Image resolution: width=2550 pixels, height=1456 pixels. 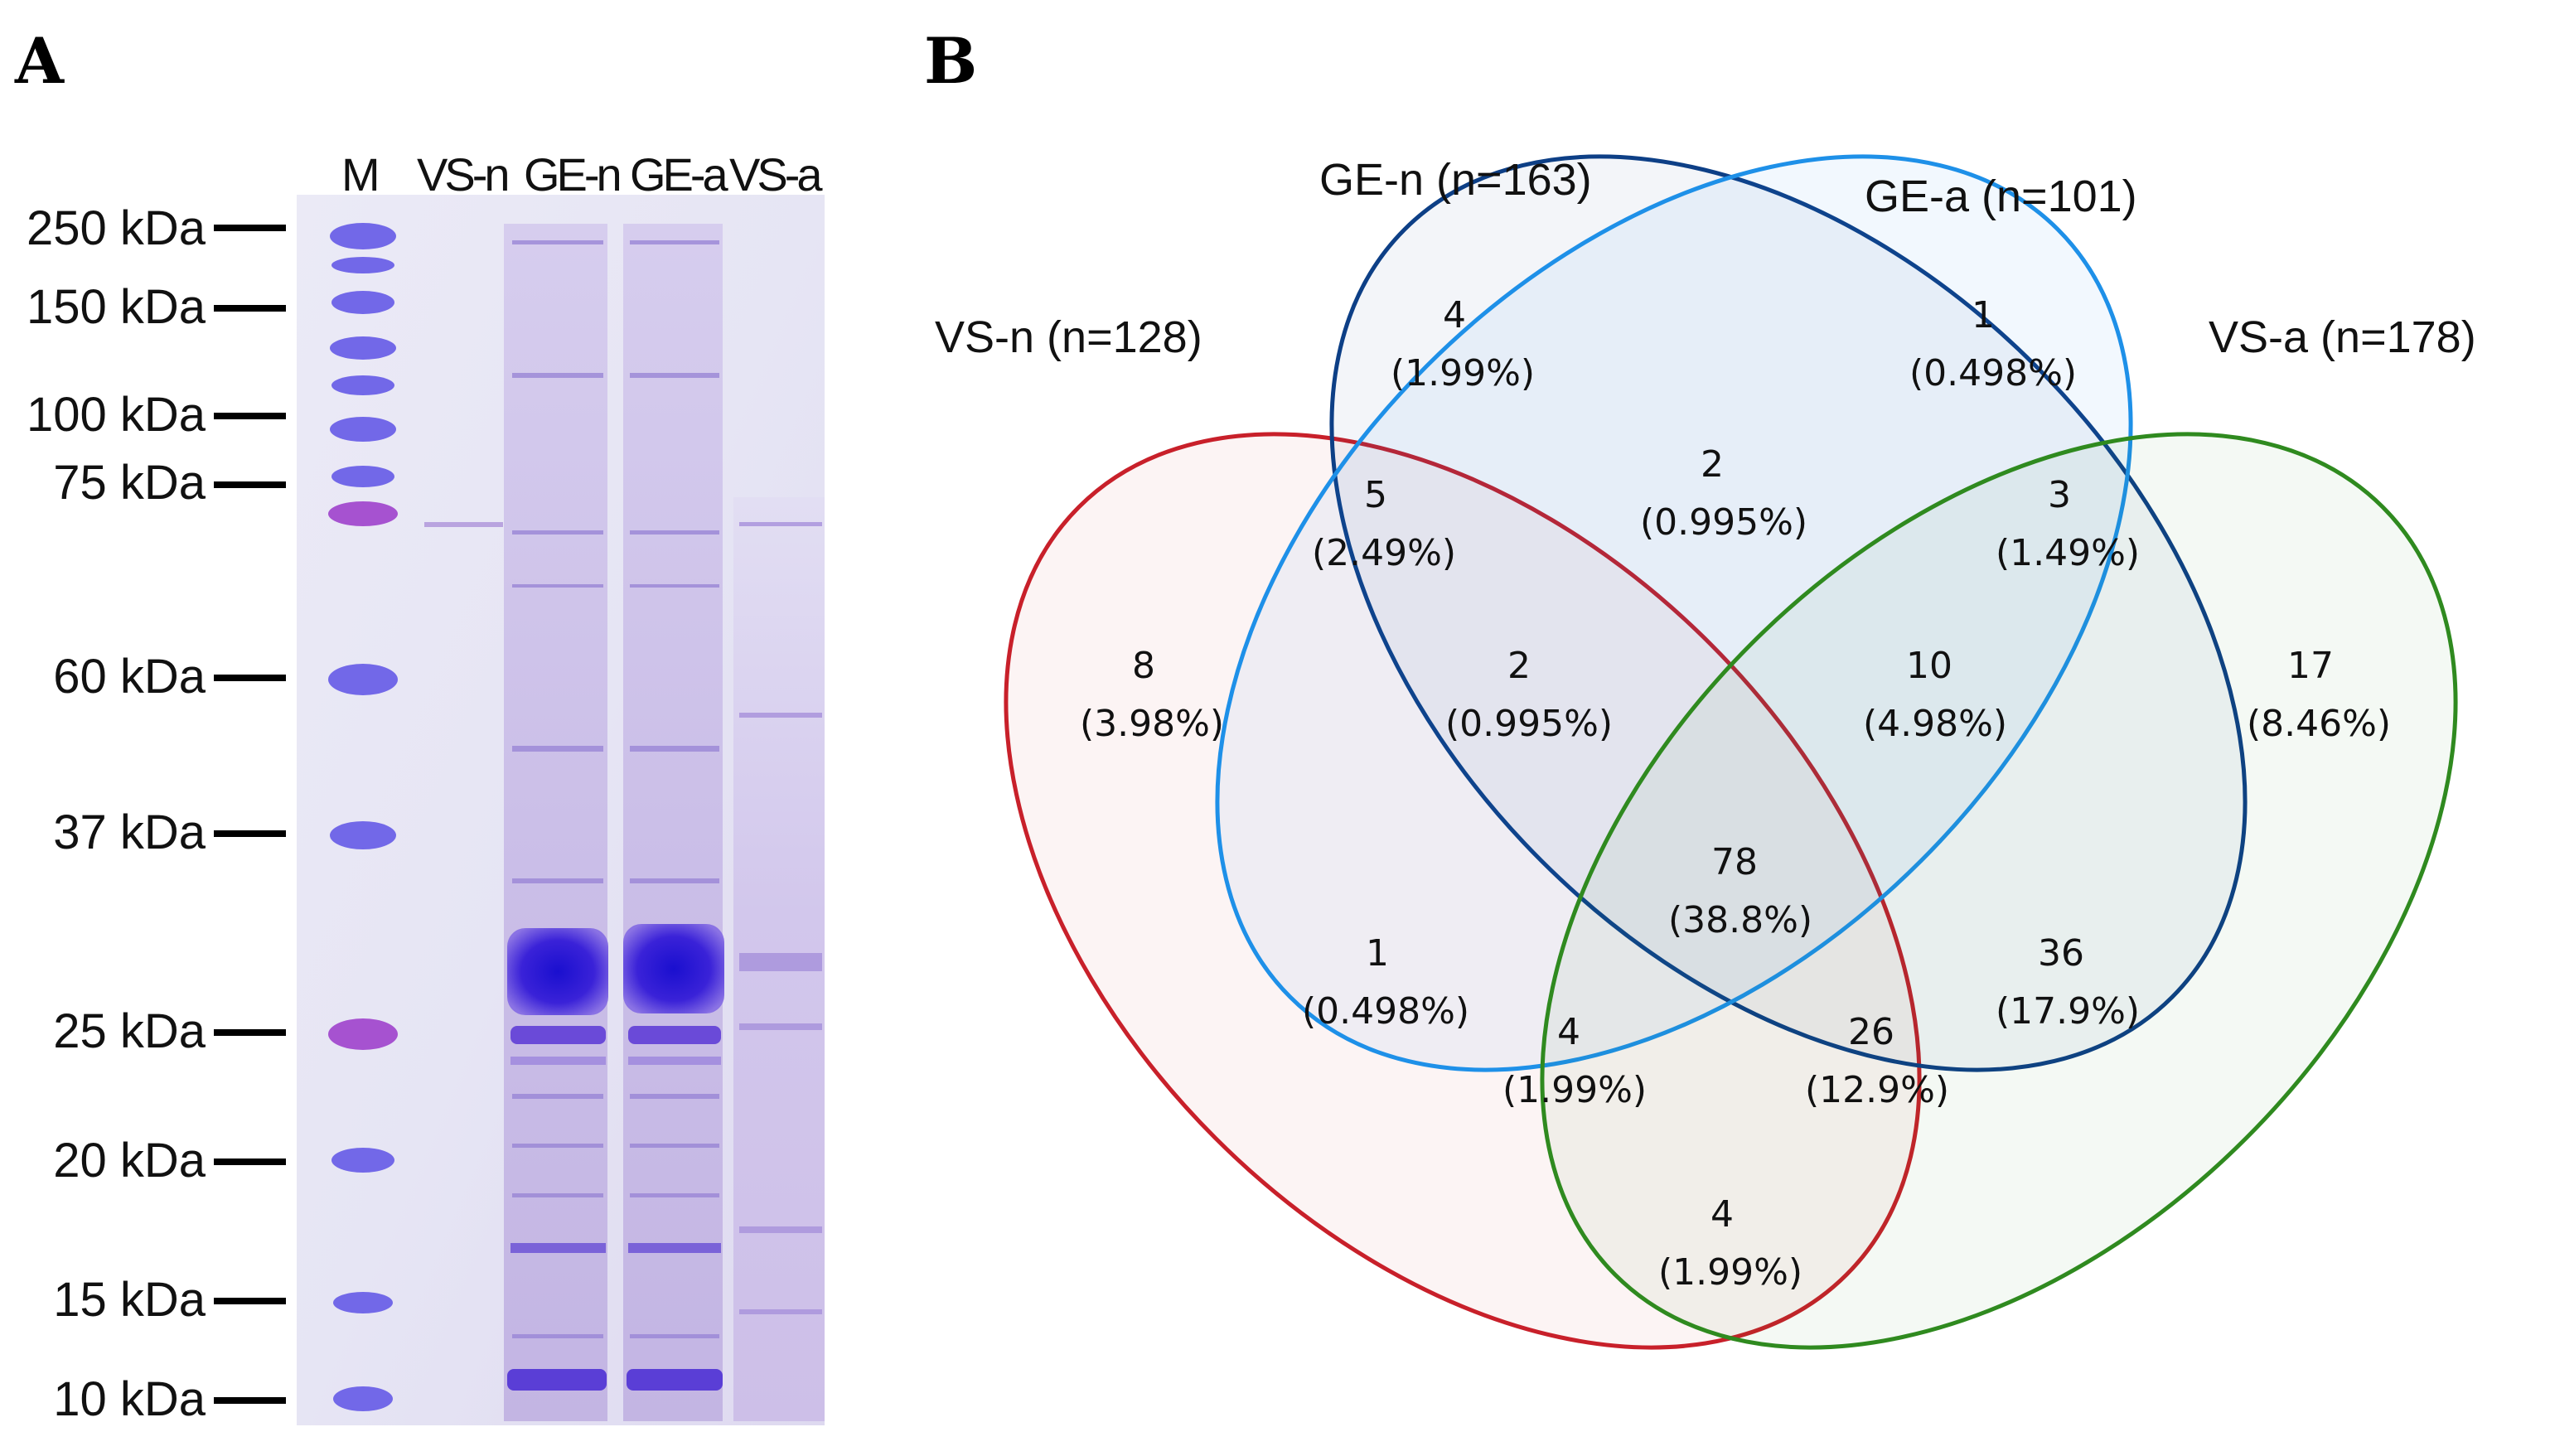 I want to click on lane-label-ge-a: GE-a, so click(x=679, y=174).